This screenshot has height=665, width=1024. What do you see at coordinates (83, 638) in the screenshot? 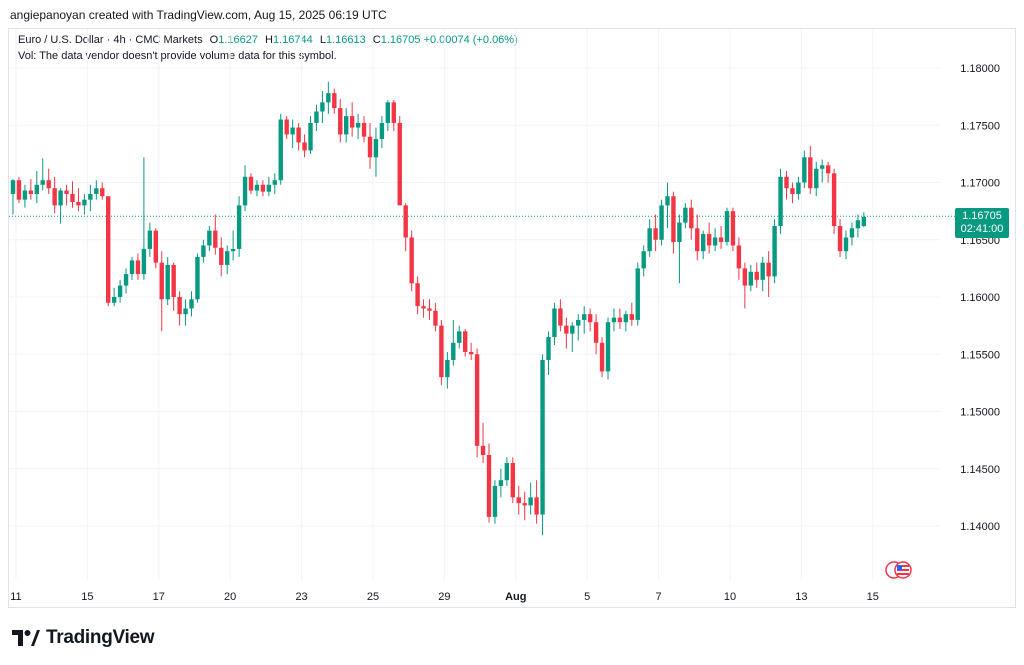
I see `tradingview-logo: TradingView` at bounding box center [83, 638].